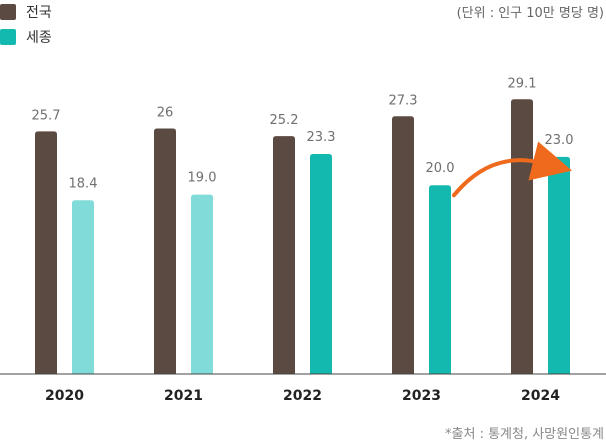 This screenshot has width=606, height=441. What do you see at coordinates (202, 178) in the screenshot?
I see `label-sejong-2021: 19.0` at bounding box center [202, 178].